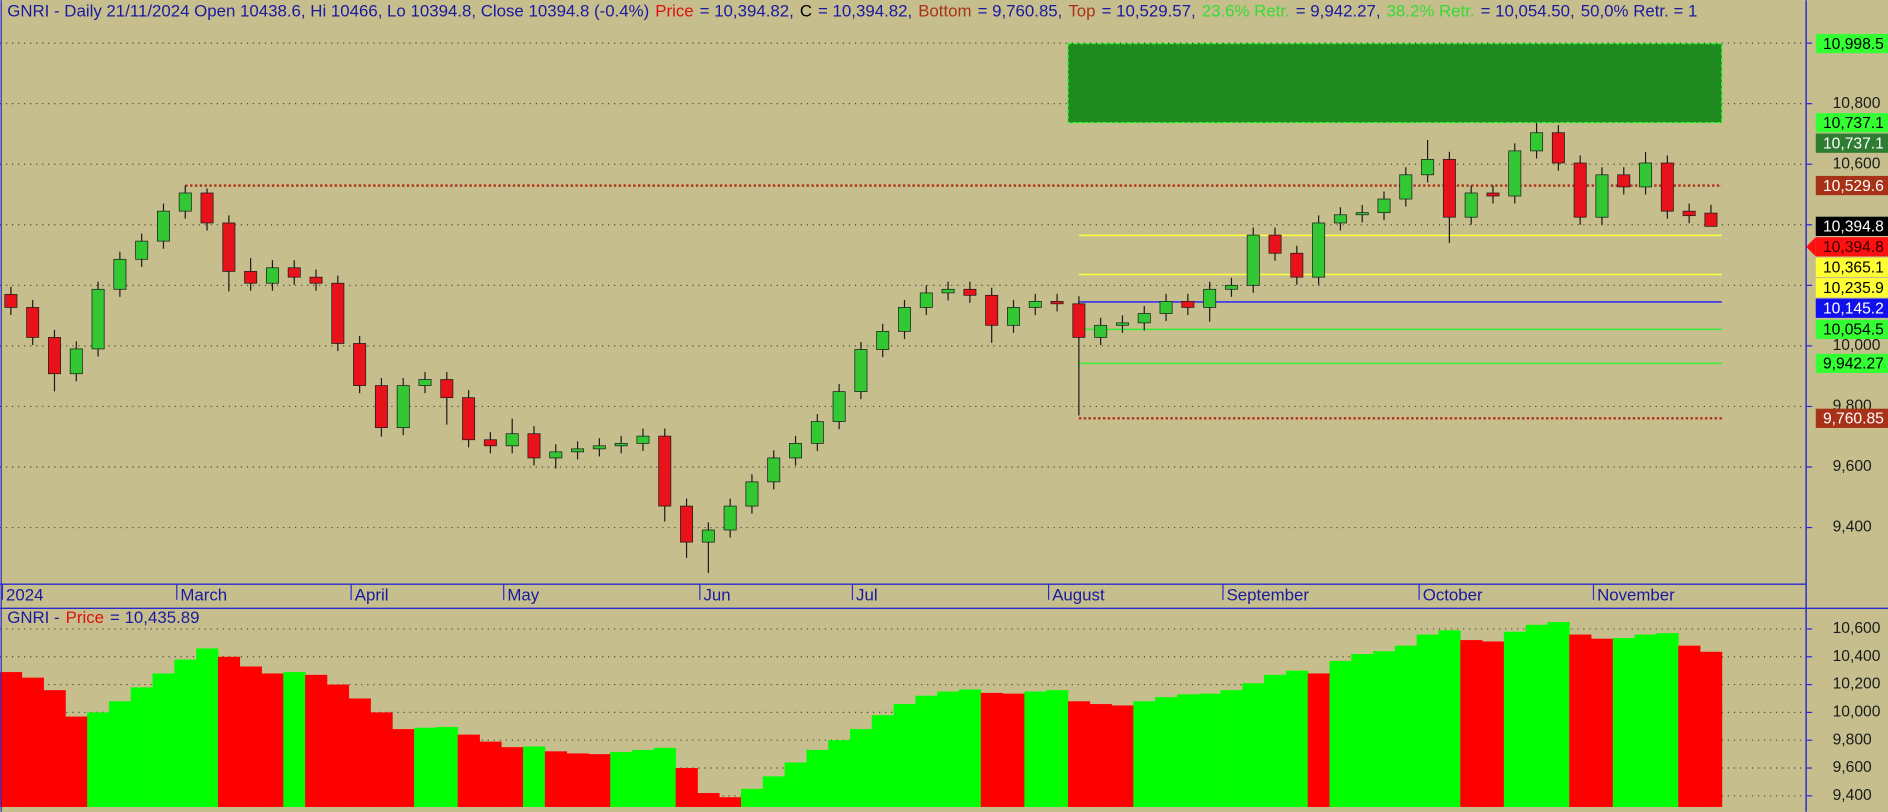 Image resolution: width=1888 pixels, height=812 pixels. I want to click on price-label: 9,760.85, so click(1853, 419).